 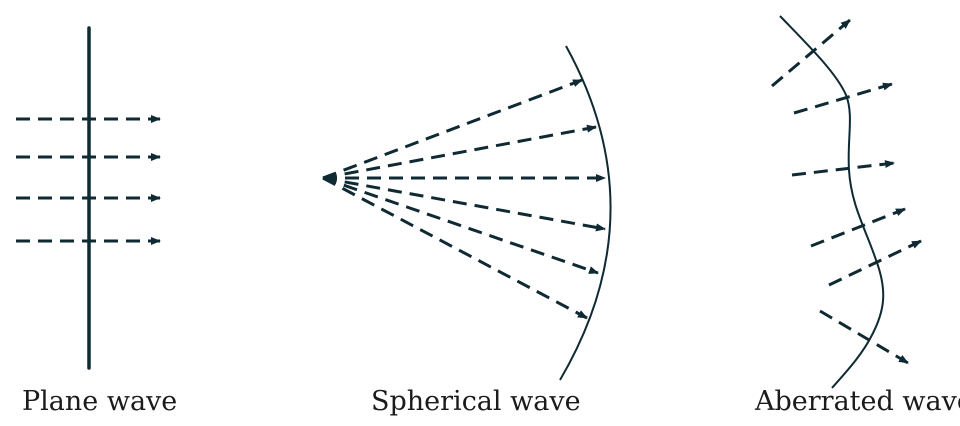 I want to click on aberrated-wave-rays, so click(x=846, y=191).